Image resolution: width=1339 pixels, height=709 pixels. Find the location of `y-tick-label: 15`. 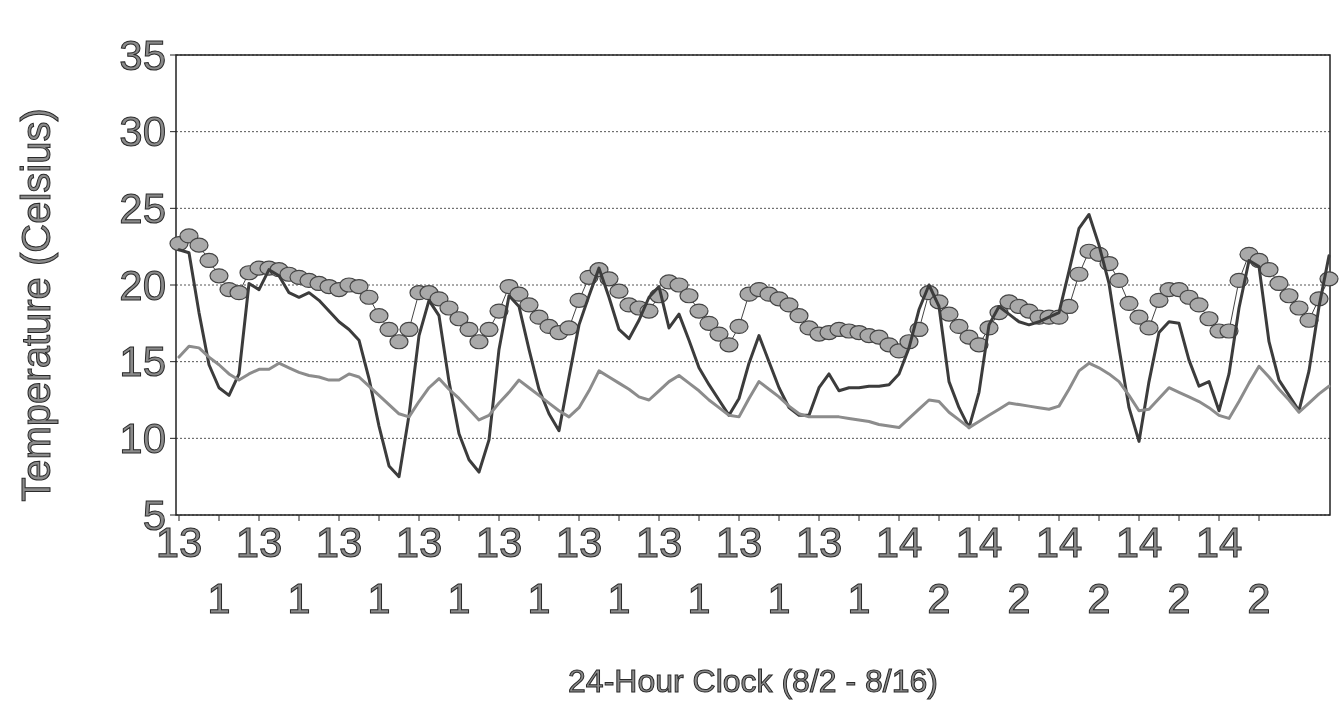

y-tick-label: 15 is located at coordinates (142, 362).